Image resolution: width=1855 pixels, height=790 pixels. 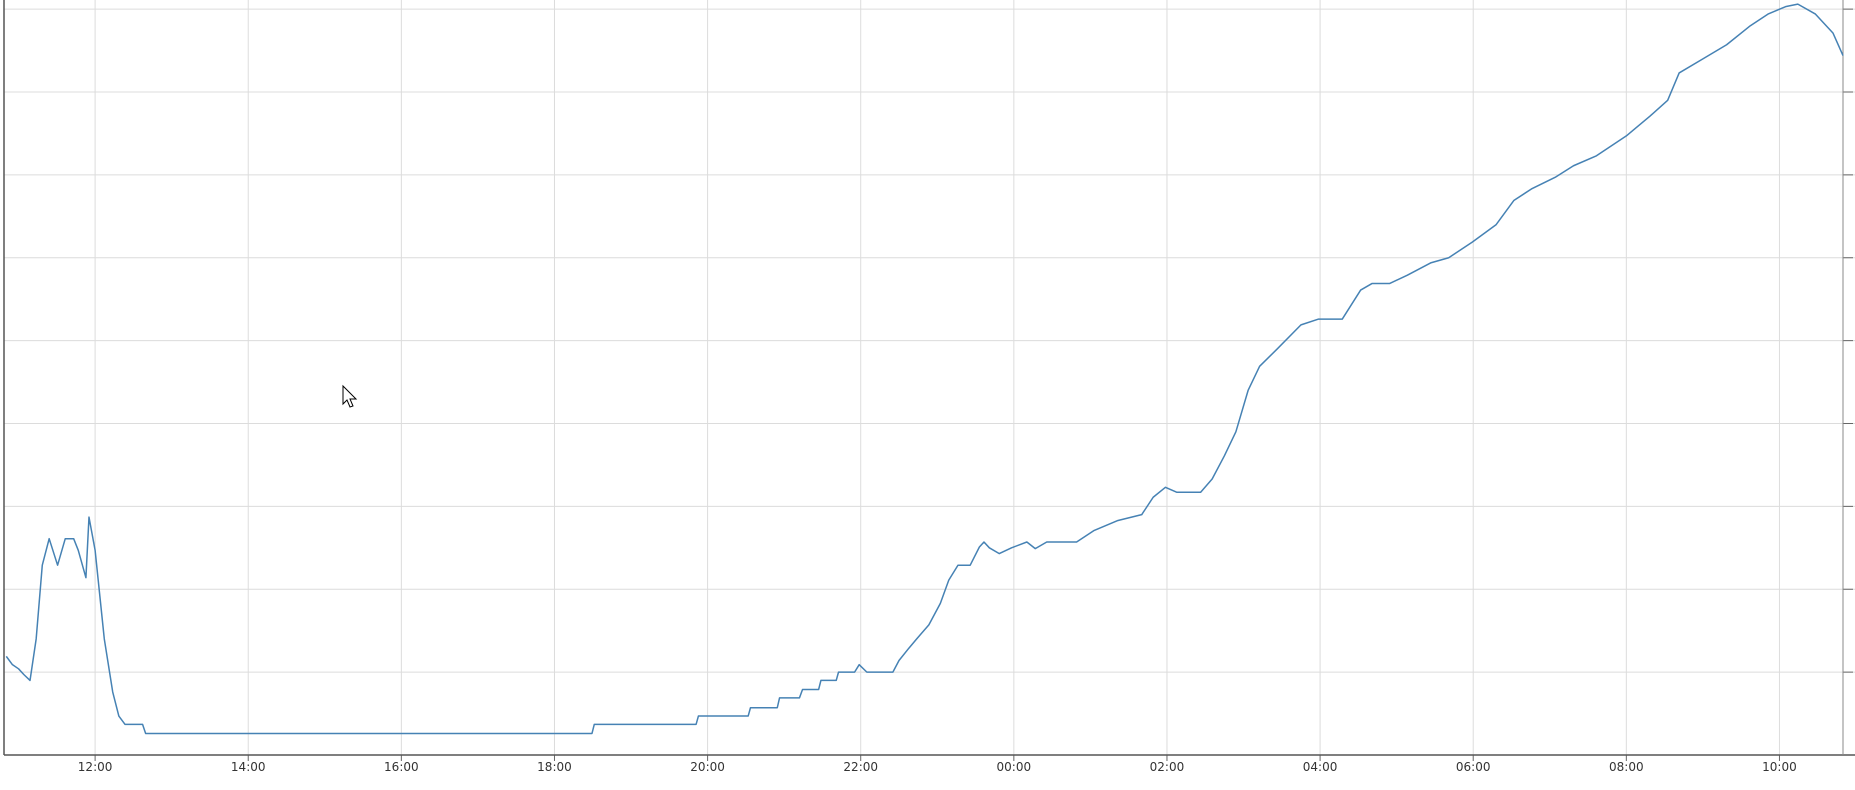 I want to click on x-tick-label: 08:00, so click(x=1626, y=767).